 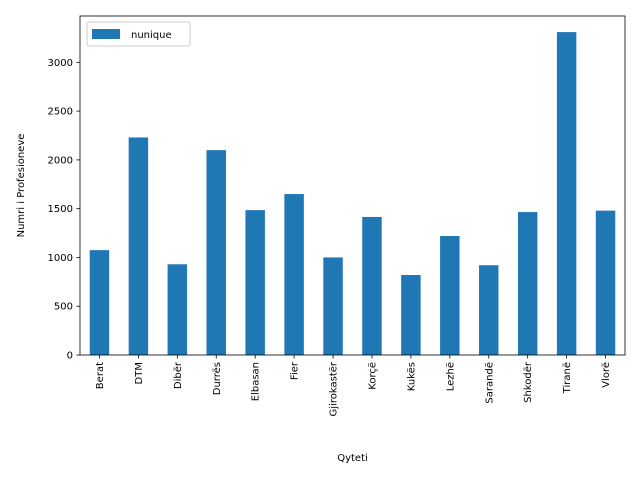 I want to click on x-tick-label: Fier, so click(x=295, y=370).